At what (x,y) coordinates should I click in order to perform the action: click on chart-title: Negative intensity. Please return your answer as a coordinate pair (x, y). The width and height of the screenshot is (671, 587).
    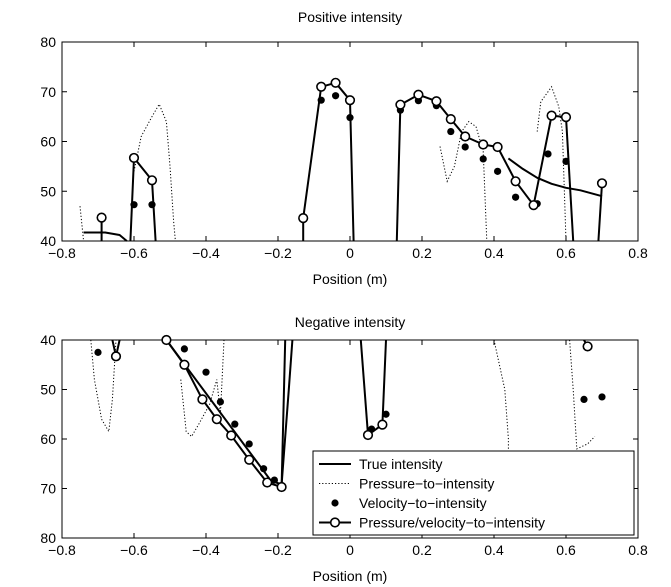
    Looking at the image, I should click on (350, 322).